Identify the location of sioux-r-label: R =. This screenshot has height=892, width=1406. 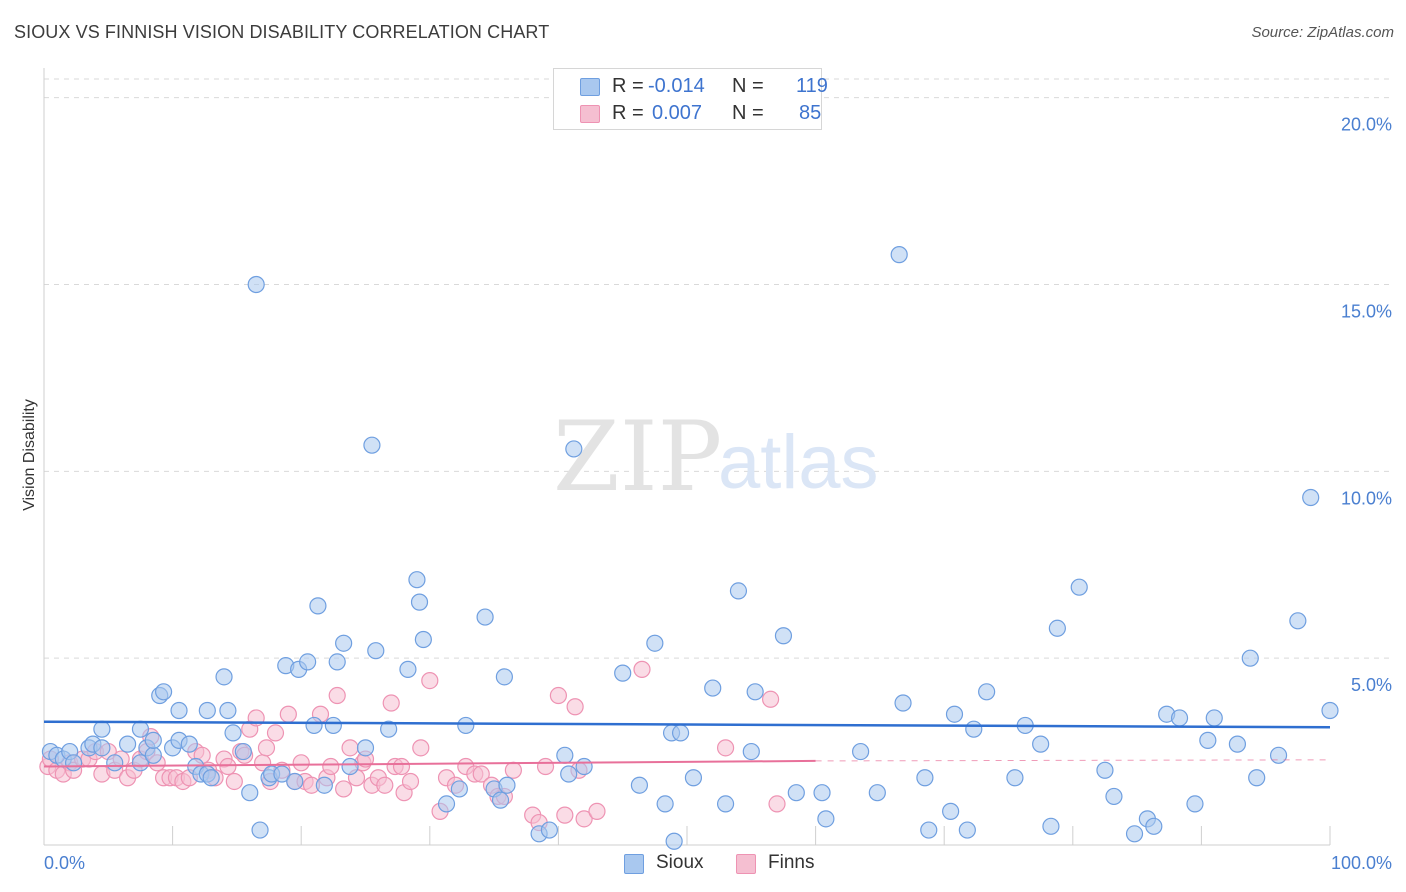
(628, 86).